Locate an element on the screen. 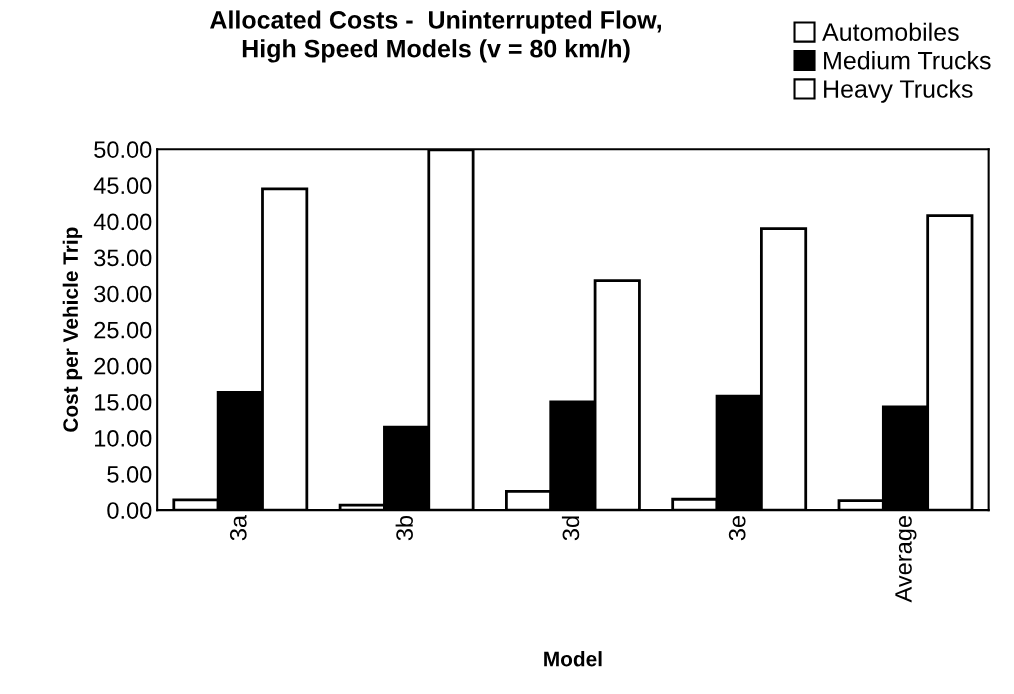  legend-label: Heavy Trucks is located at coordinates (898, 91).